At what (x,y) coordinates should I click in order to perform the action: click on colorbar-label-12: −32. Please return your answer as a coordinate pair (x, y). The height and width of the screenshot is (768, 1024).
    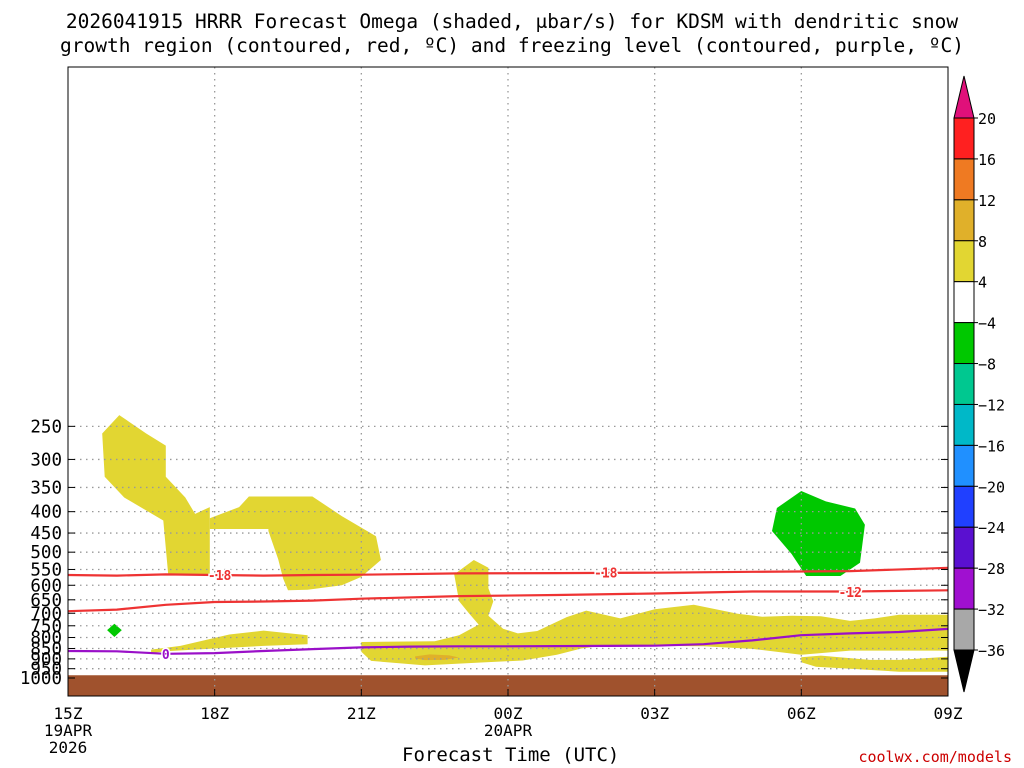
    Looking at the image, I should click on (991, 610).